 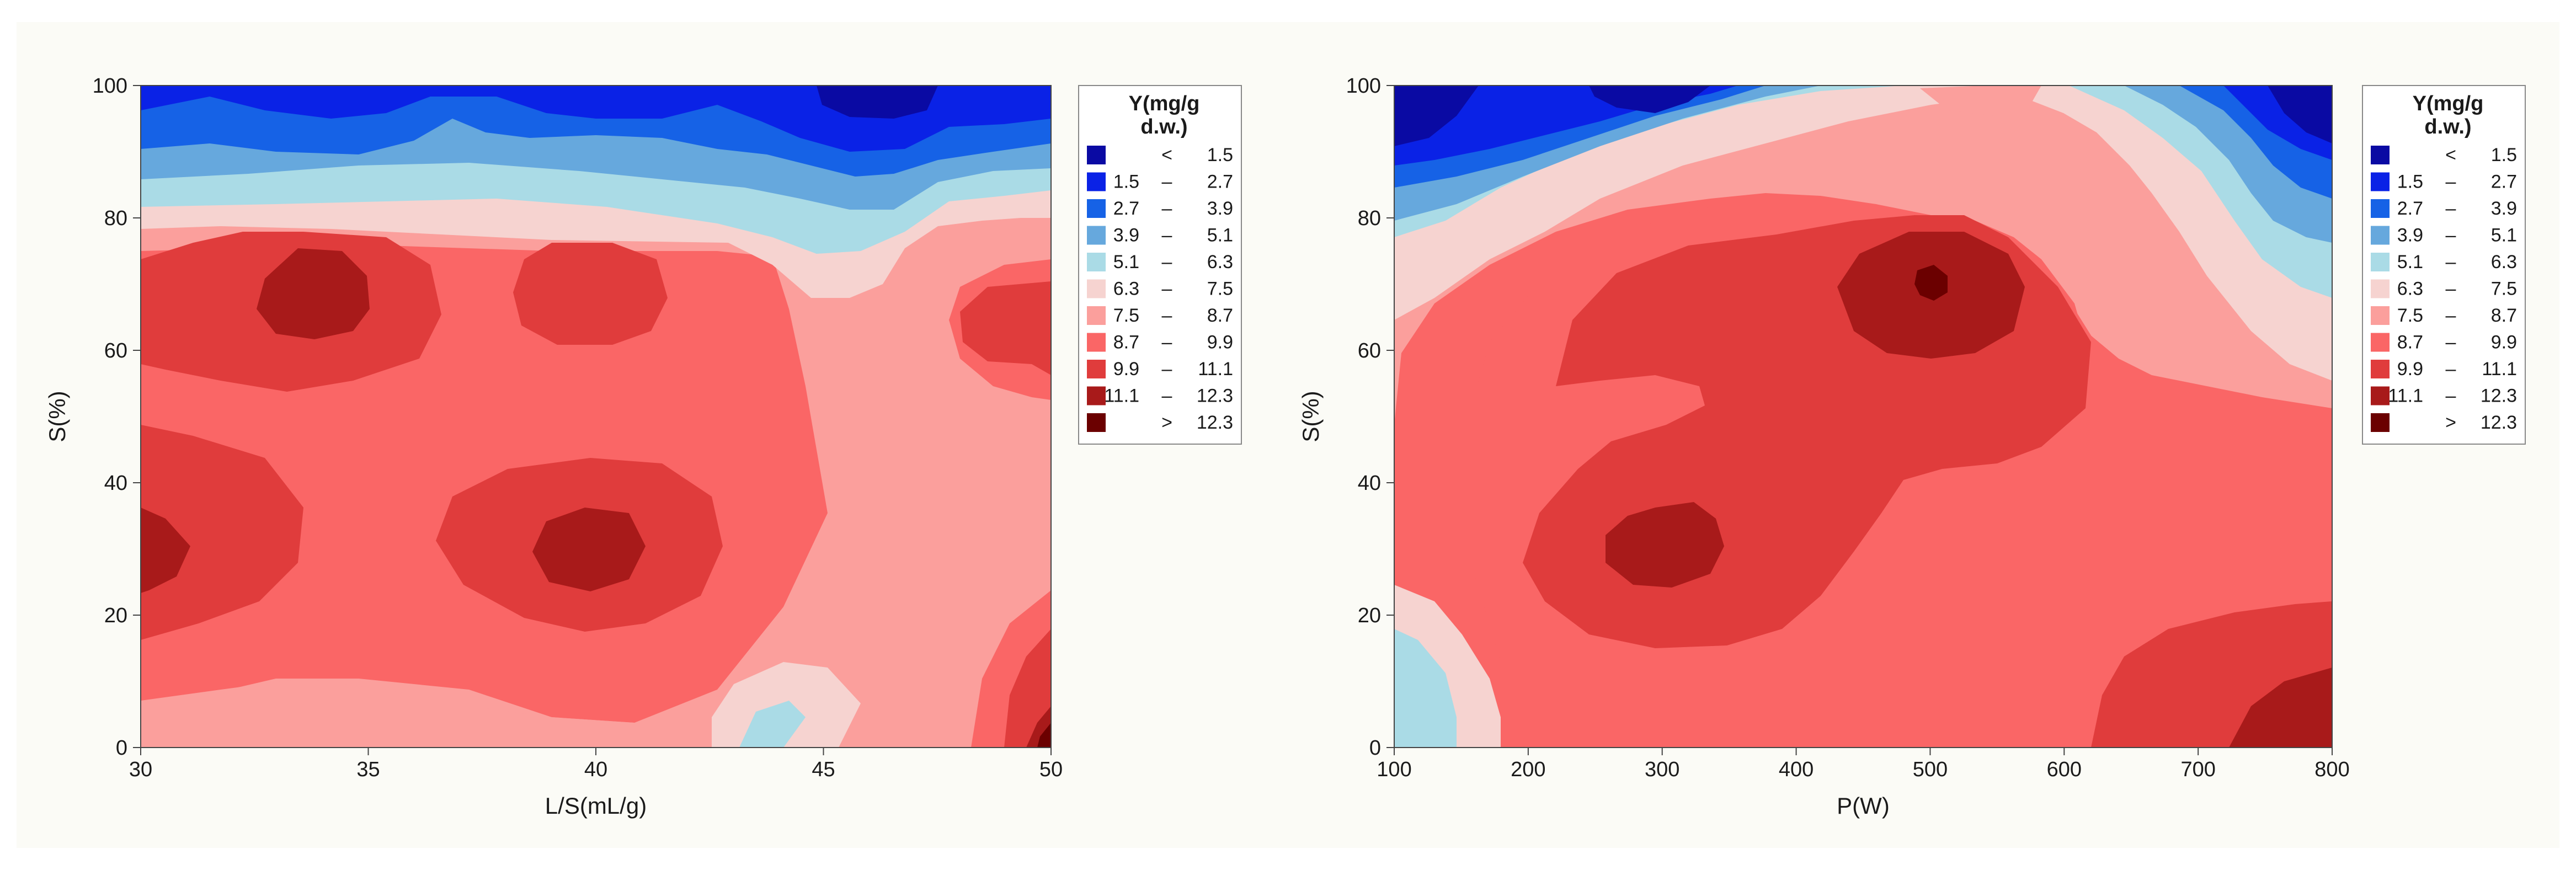 I want to click on left-legend-low: 2.7, so click(x=1126, y=209).